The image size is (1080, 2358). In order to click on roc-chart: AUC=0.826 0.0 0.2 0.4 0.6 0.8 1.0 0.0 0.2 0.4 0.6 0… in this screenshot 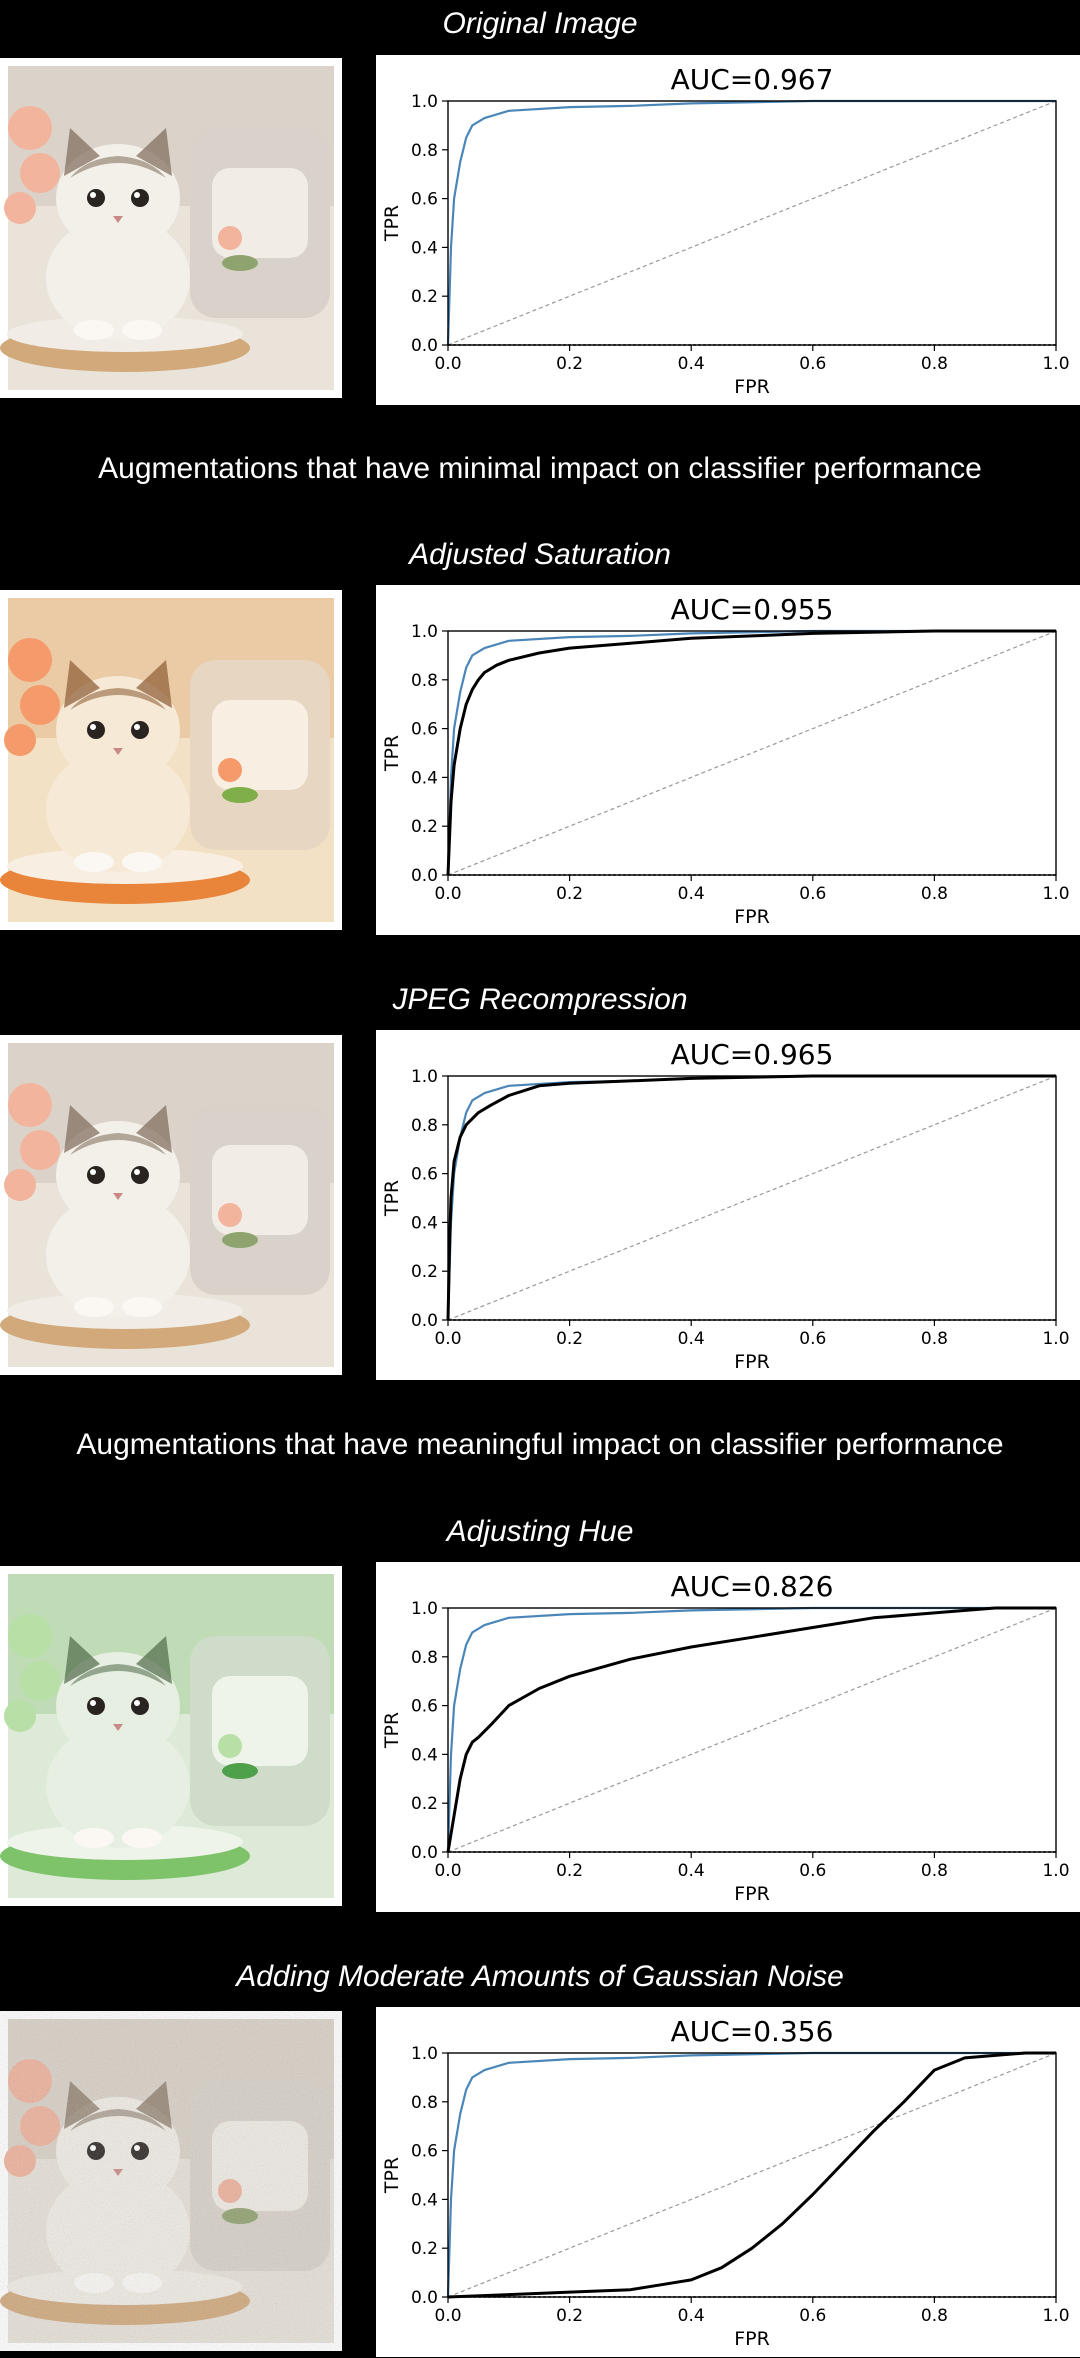, I will do `click(728, 1737)`.